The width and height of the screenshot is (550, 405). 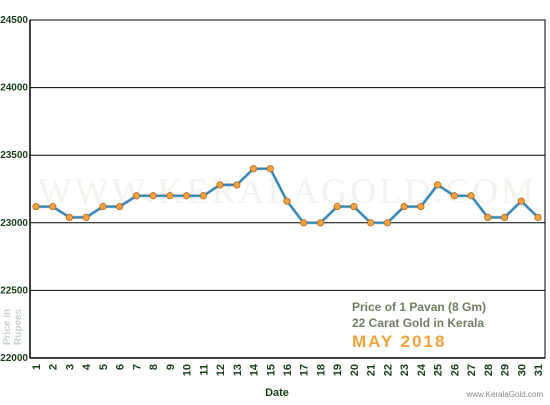 What do you see at coordinates (14, 358) in the screenshot?
I see `y-tick-label-22000: 22000` at bounding box center [14, 358].